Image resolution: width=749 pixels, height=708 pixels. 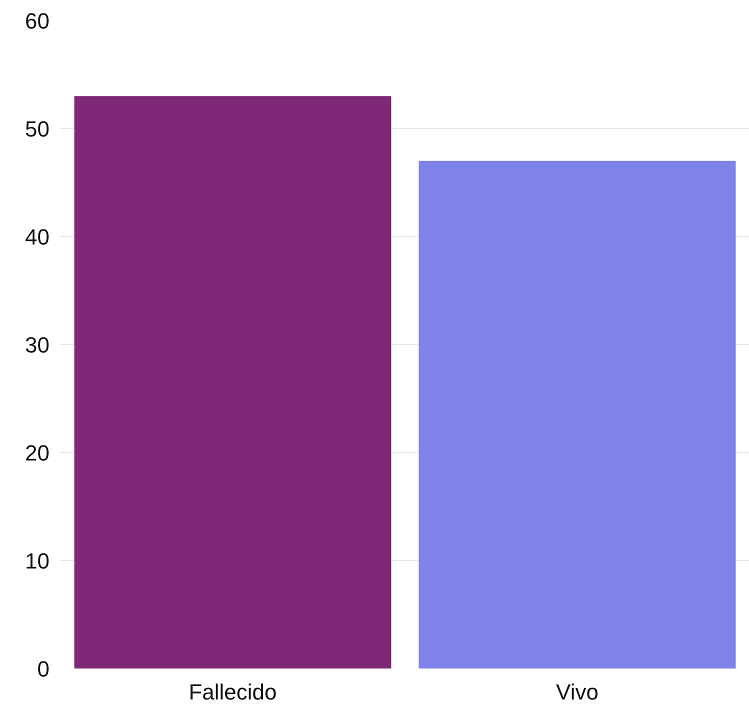 What do you see at coordinates (37, 129) in the screenshot?
I see `y-tick-label: 50` at bounding box center [37, 129].